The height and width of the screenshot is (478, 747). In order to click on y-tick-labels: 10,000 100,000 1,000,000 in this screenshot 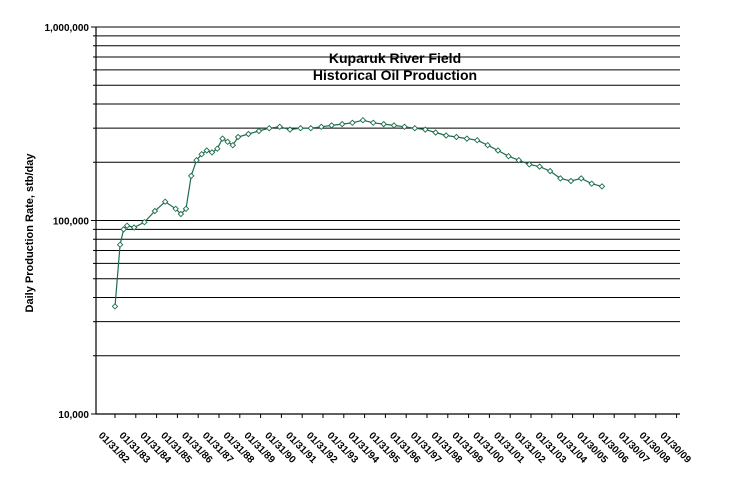, I will do `click(67, 222)`.